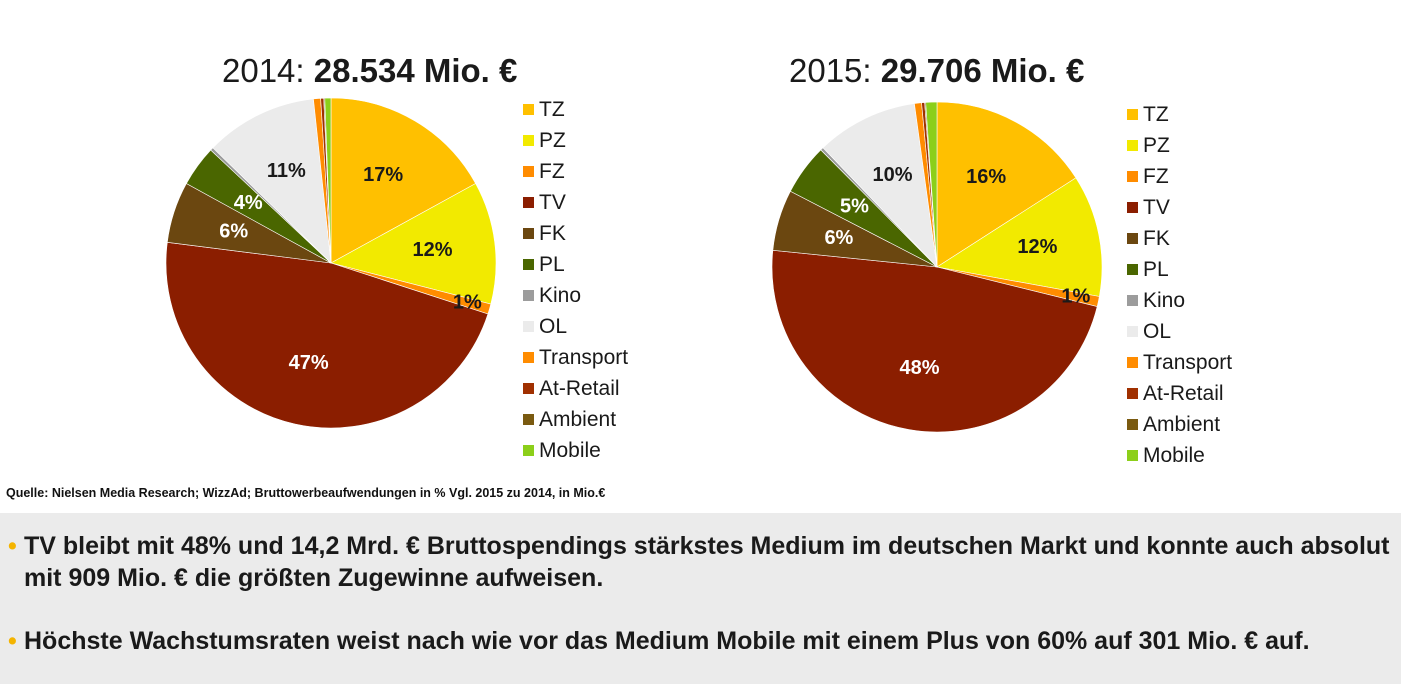 The height and width of the screenshot is (684, 1401). I want to click on data-label-pz: 12%, so click(1037, 247).